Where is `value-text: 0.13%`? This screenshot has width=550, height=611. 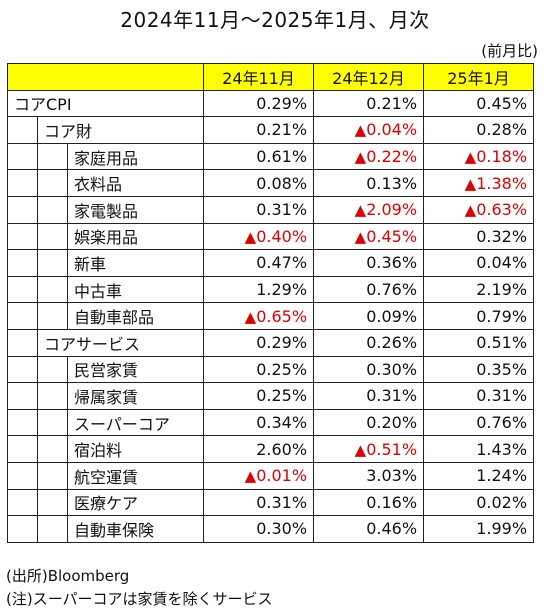 value-text: 0.13% is located at coordinates (392, 183).